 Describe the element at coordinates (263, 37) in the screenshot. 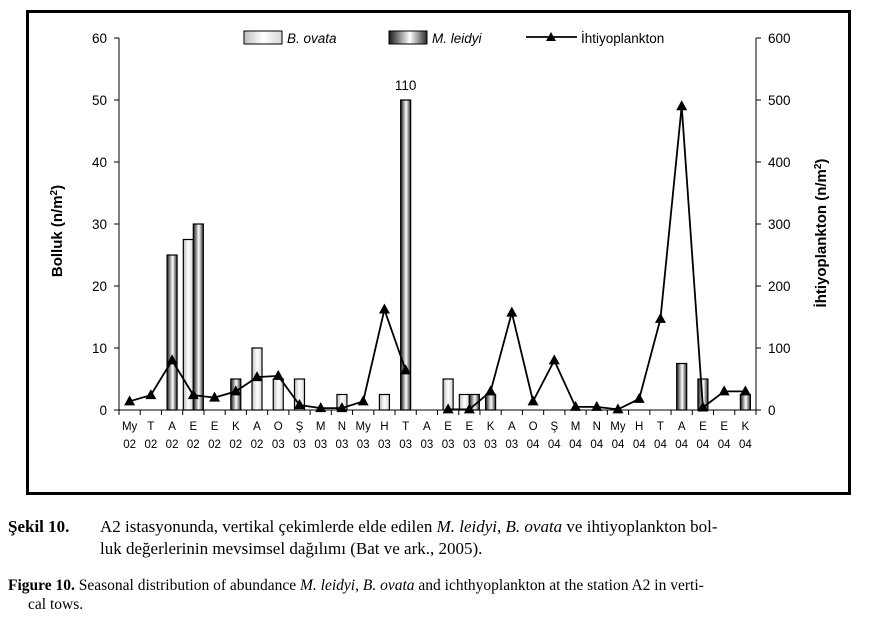

I see `legend-swatch-b-ovata` at that location.